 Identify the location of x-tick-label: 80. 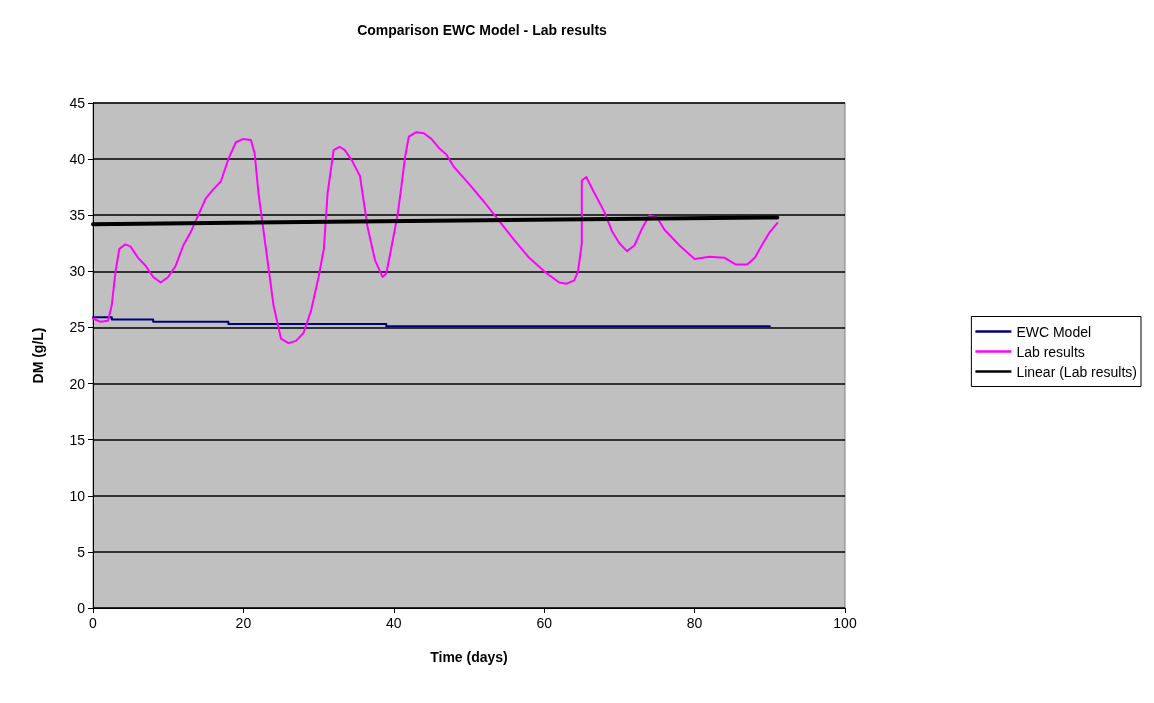
(694, 623).